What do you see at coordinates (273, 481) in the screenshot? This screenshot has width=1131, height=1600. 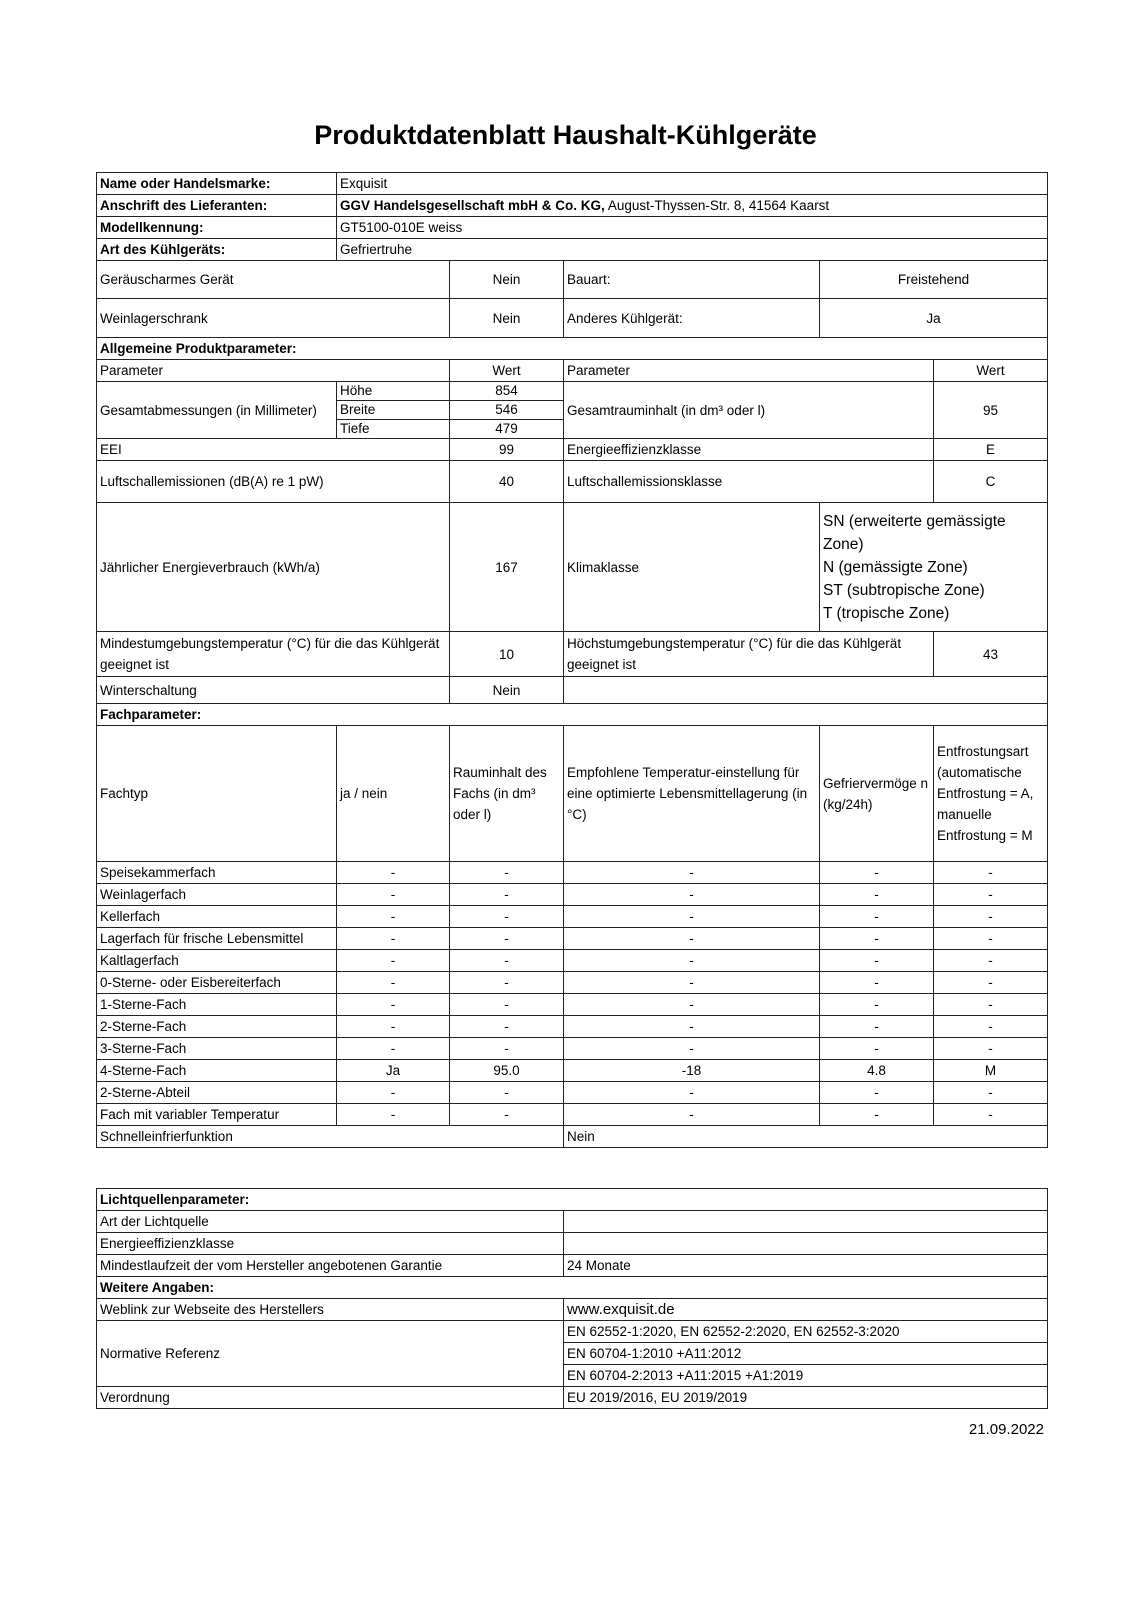 I see `noise-label: Luftschallemissionen (dB(A) re 1 pW)` at bounding box center [273, 481].